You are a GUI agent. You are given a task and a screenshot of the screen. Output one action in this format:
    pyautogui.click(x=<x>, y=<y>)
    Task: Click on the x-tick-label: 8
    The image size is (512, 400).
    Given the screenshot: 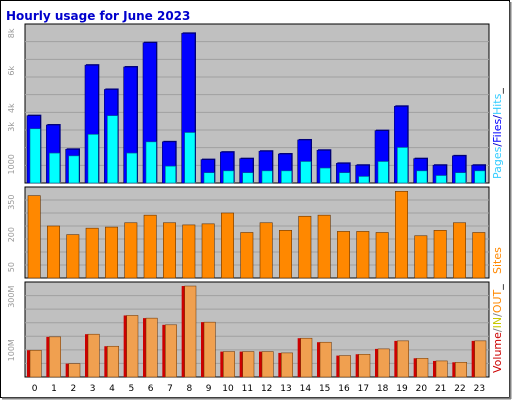 What is the action you would take?
    pyautogui.click(x=189, y=389)
    